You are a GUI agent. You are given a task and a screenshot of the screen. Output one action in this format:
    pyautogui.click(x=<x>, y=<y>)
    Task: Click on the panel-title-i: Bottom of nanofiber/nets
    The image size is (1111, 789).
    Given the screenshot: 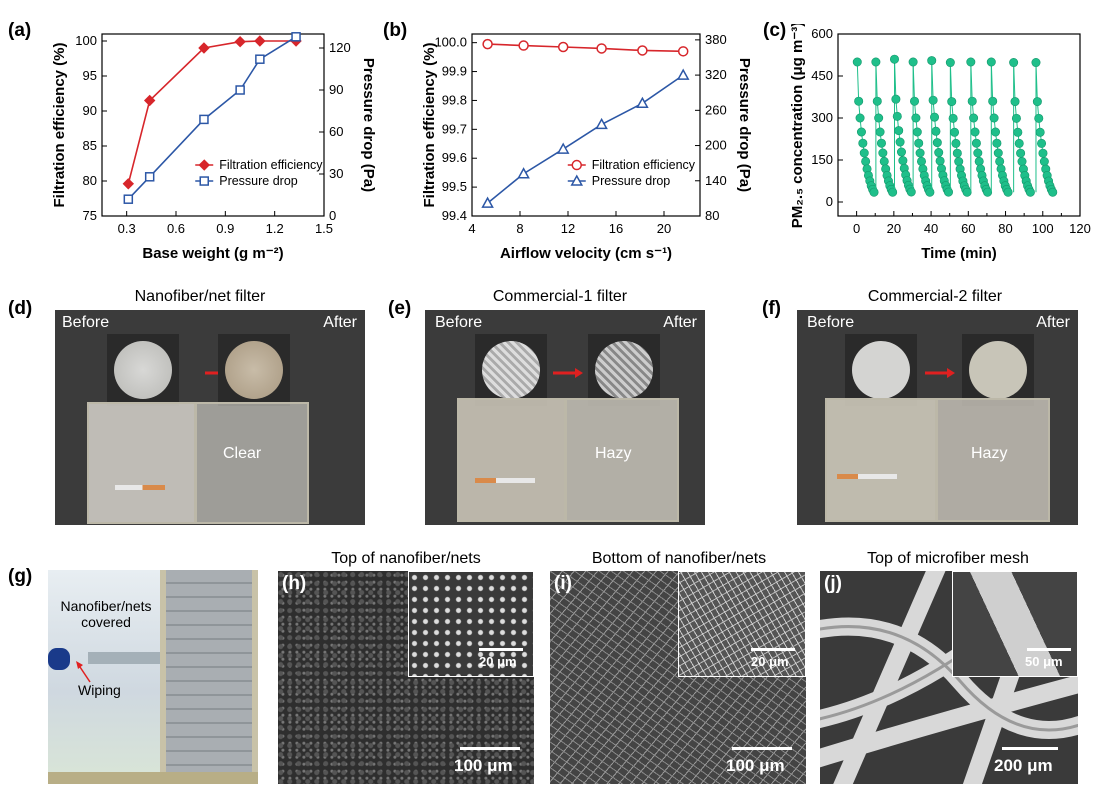 What is the action you would take?
    pyautogui.click(x=679, y=558)
    